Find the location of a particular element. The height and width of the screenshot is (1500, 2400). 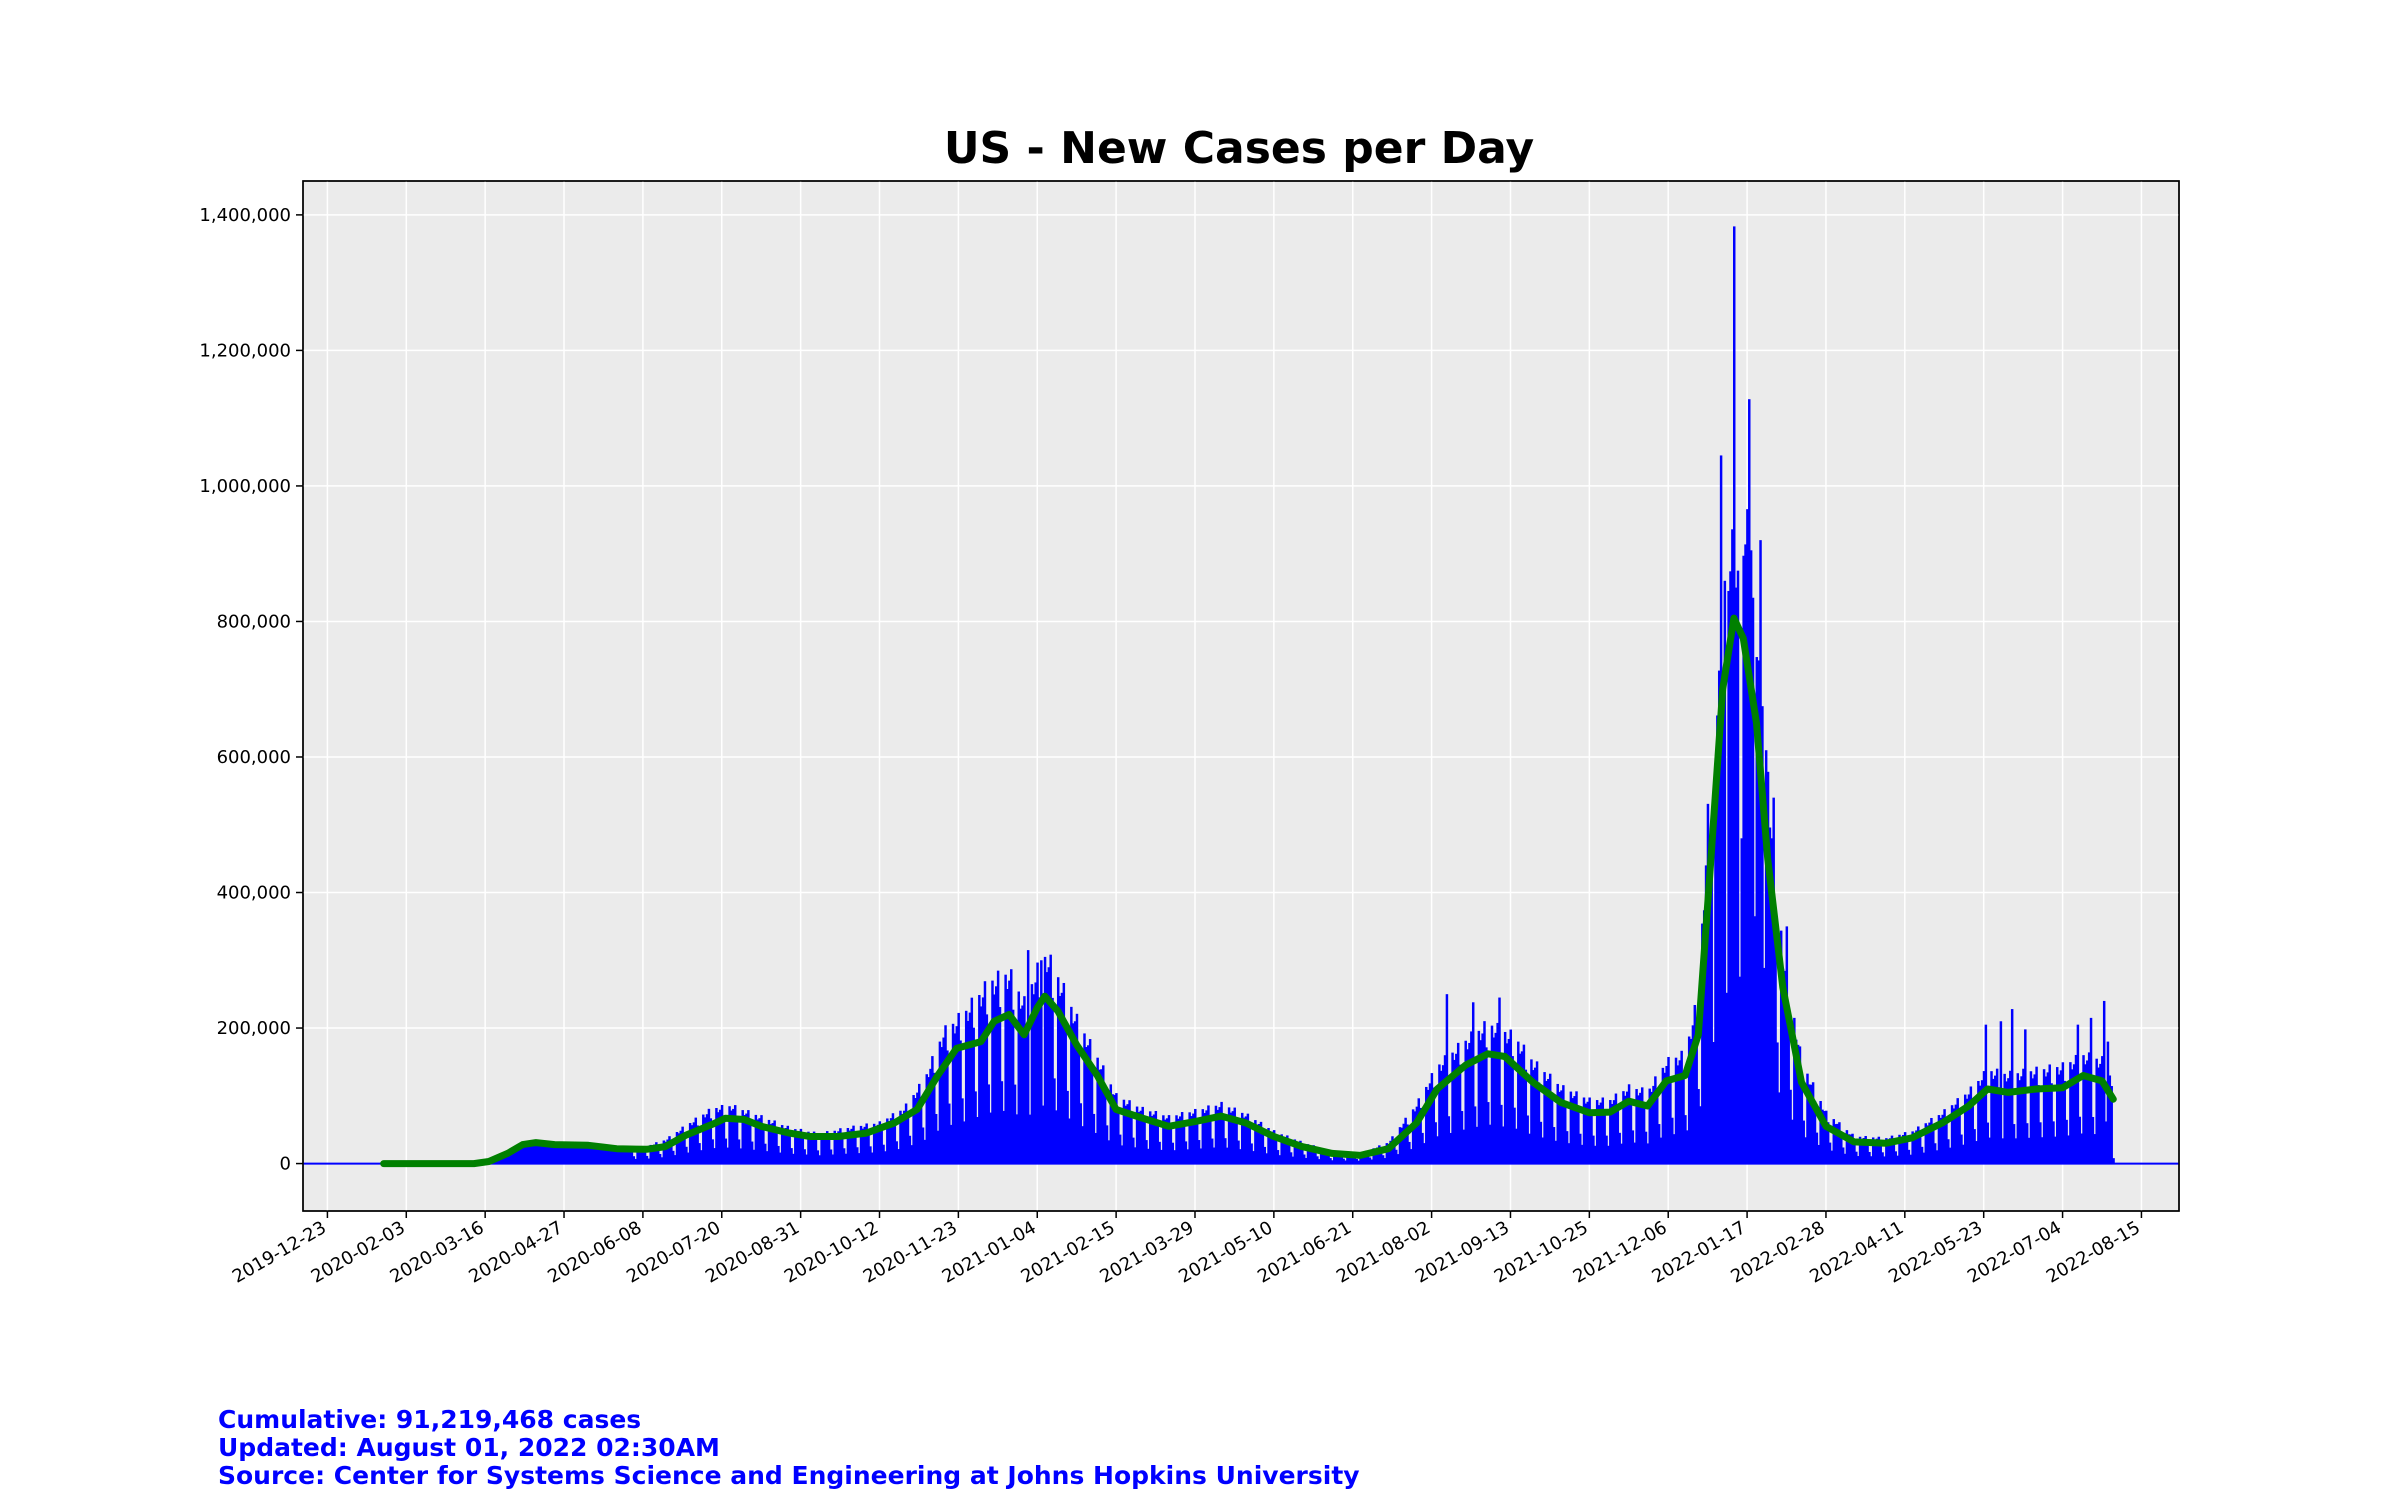

updated-timestamp: Updated: August 01, 2022 02:30AM is located at coordinates (469, 1447).